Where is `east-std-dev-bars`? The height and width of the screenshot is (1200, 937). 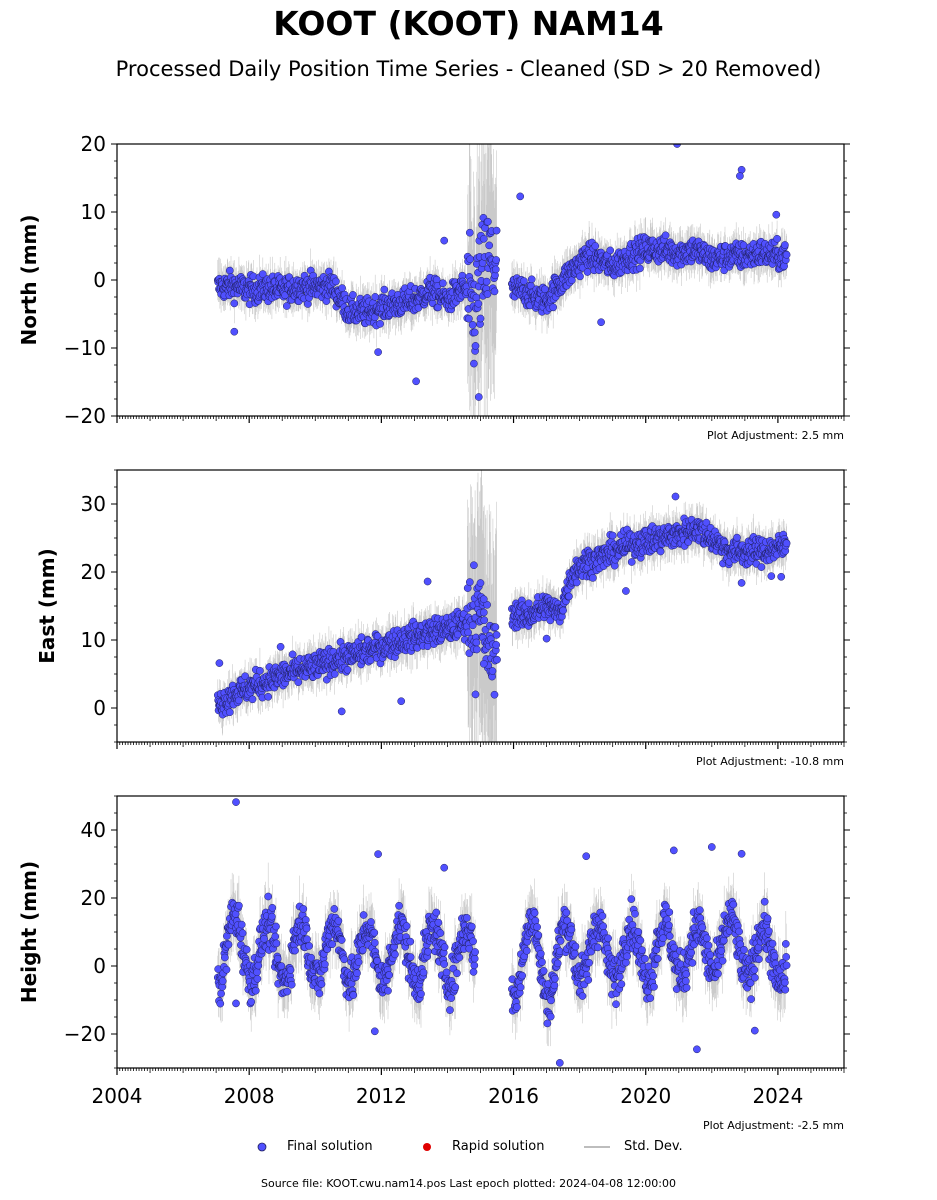
east-std-dev-bars is located at coordinates (502, 606).